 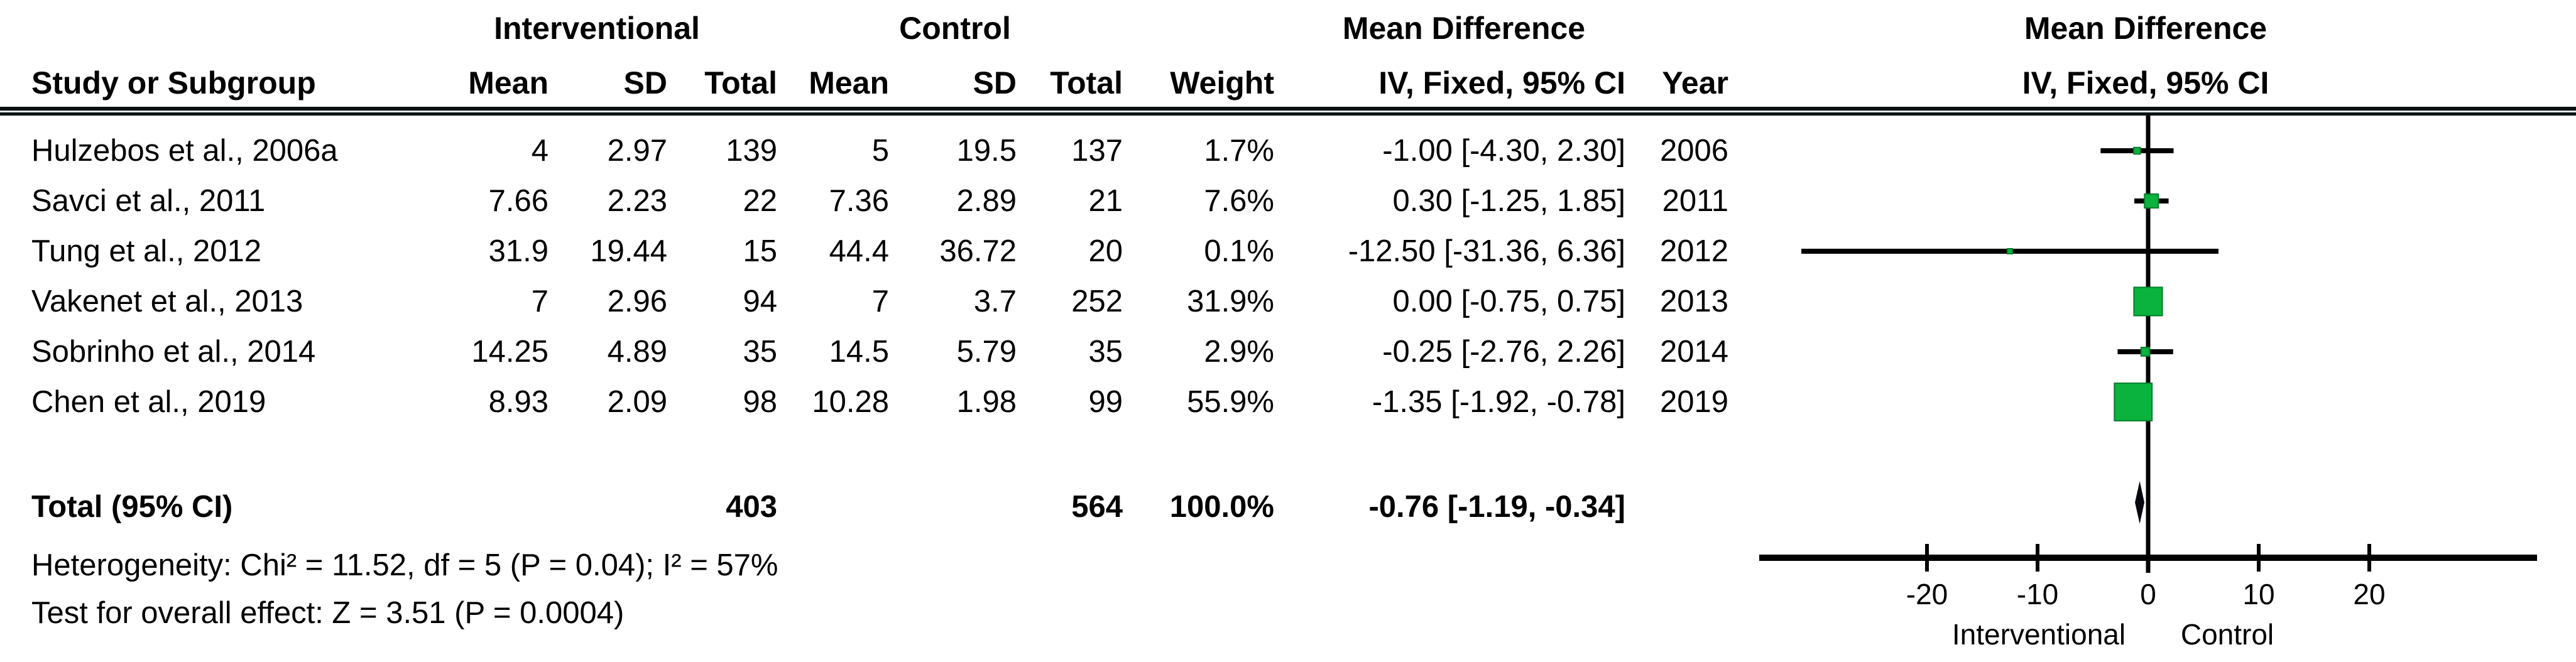 I want to click on col-header-total-interventional: Total, so click(x=741, y=82).